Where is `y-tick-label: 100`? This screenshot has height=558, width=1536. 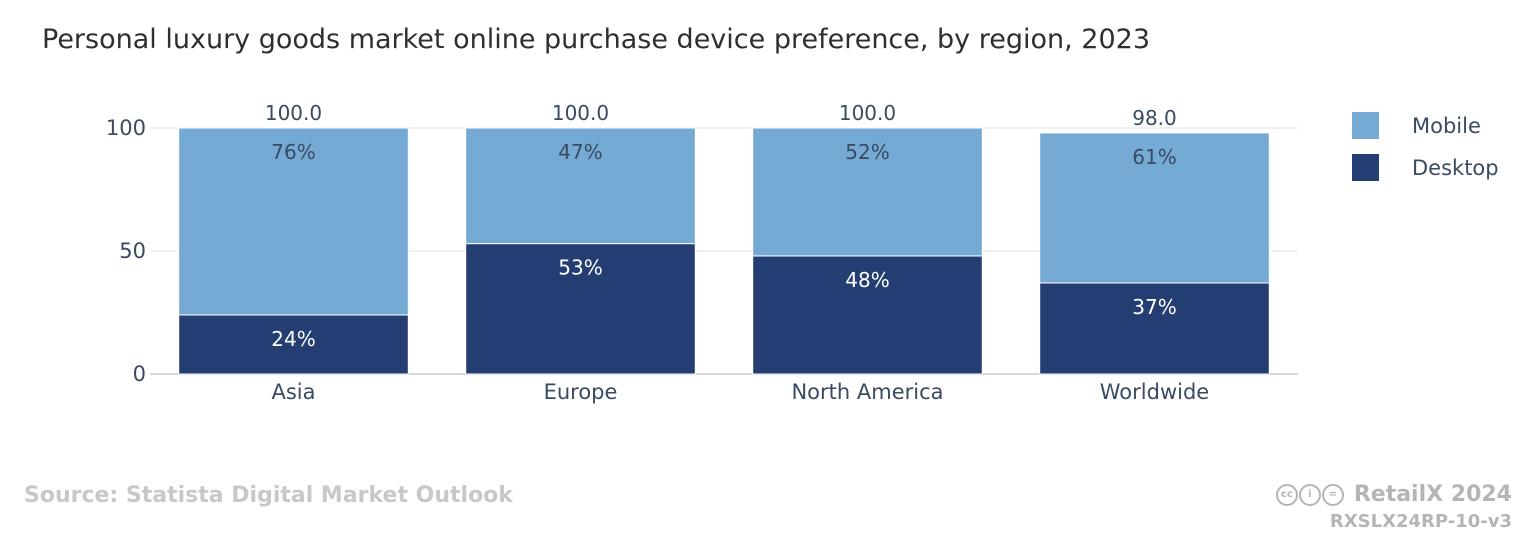
y-tick-label: 100 is located at coordinates (126, 128).